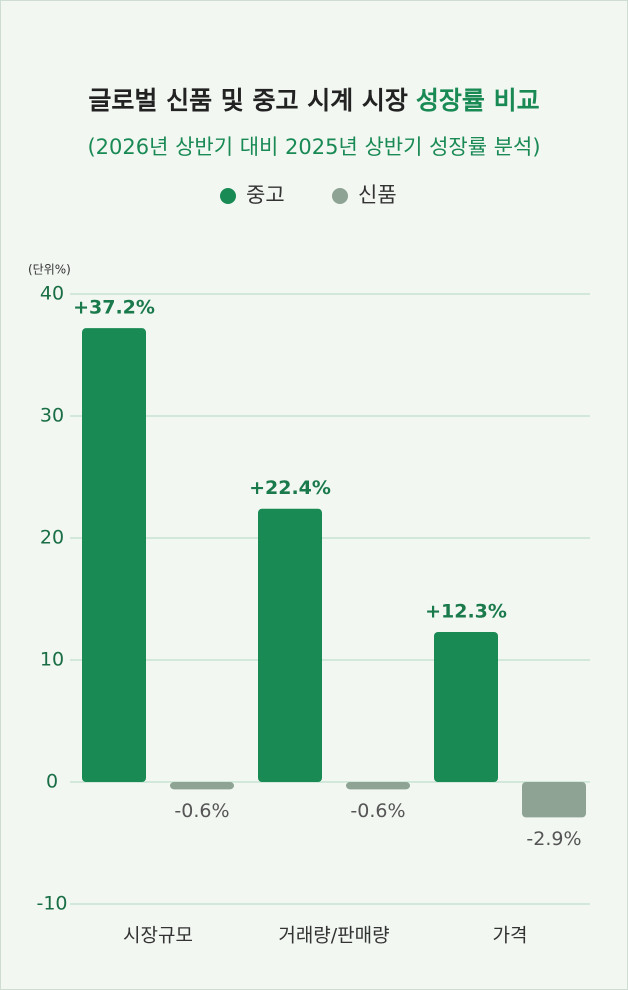  What do you see at coordinates (290, 488) in the screenshot?
I see `value-label: +22.4%` at bounding box center [290, 488].